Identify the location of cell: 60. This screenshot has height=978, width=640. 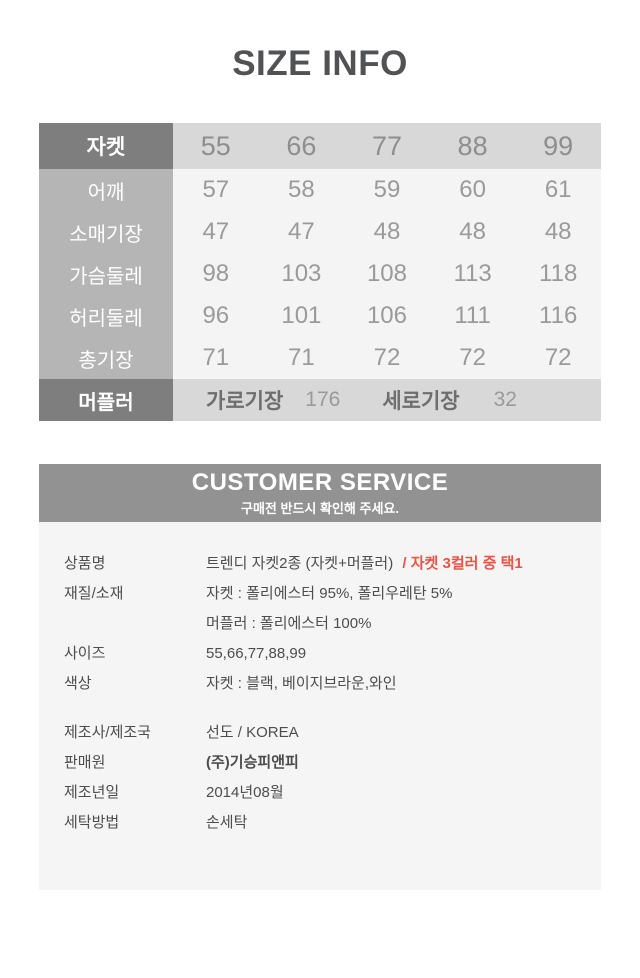
(472, 189).